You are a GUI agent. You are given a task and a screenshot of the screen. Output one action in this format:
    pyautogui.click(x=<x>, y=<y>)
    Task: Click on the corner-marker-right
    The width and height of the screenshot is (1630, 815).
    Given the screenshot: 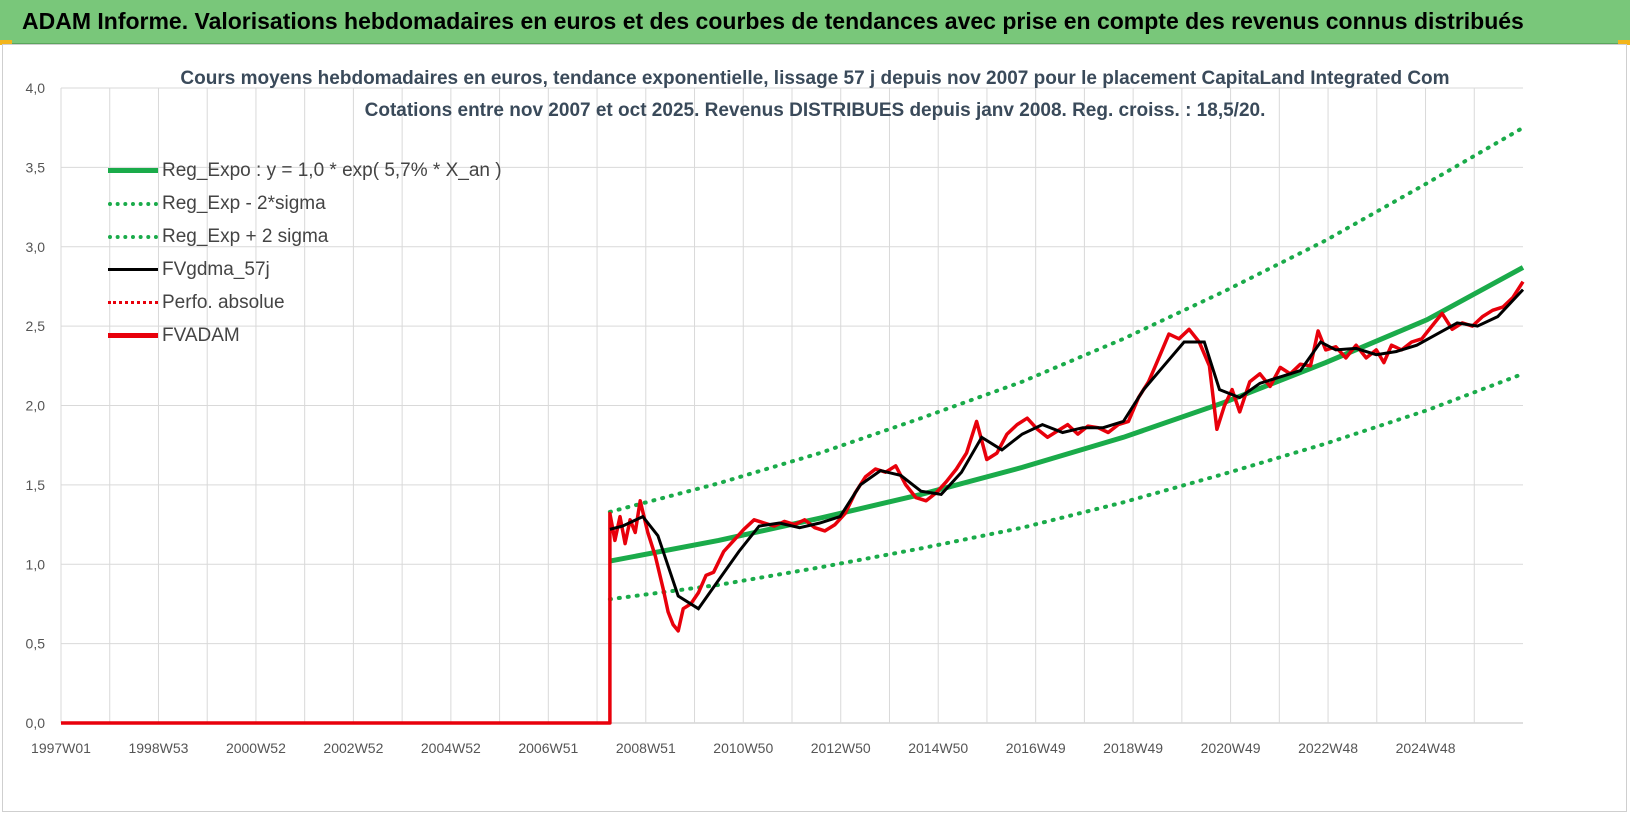 What is the action you would take?
    pyautogui.click(x=1624, y=42)
    